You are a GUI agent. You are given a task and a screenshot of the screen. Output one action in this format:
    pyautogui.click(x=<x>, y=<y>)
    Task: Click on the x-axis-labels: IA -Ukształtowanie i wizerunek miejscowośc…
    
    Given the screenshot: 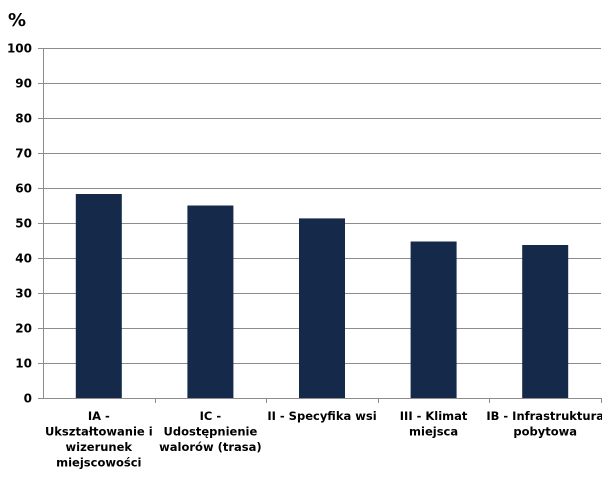 What is the action you would take?
    pyautogui.click(x=323, y=439)
    